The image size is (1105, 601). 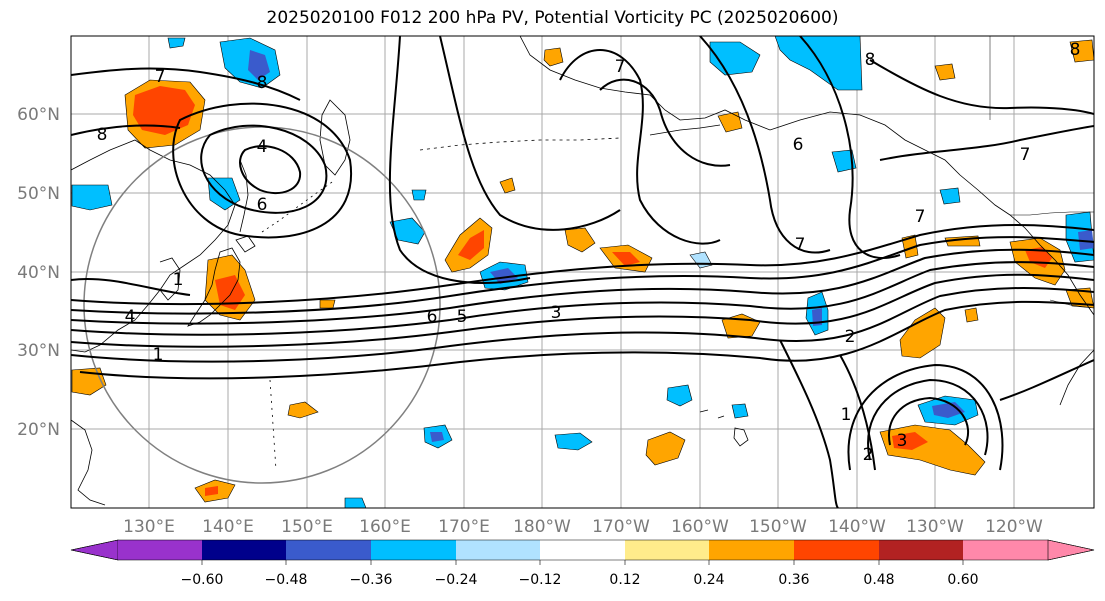 I want to click on colorbar-tick-label: 0.48, so click(x=878, y=580).